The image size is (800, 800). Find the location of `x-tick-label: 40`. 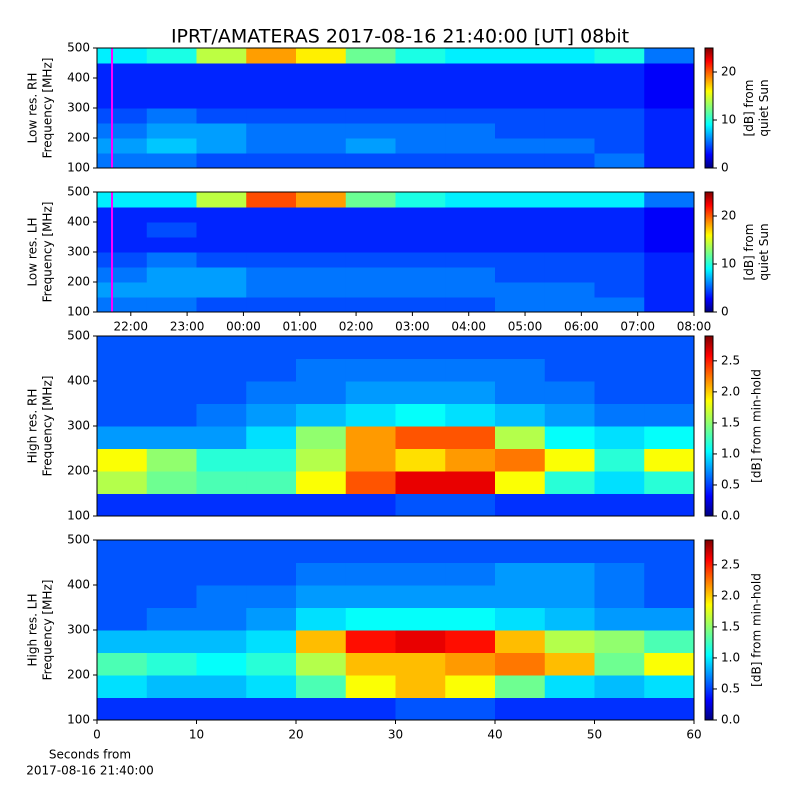

x-tick-label: 40 is located at coordinates (494, 735).